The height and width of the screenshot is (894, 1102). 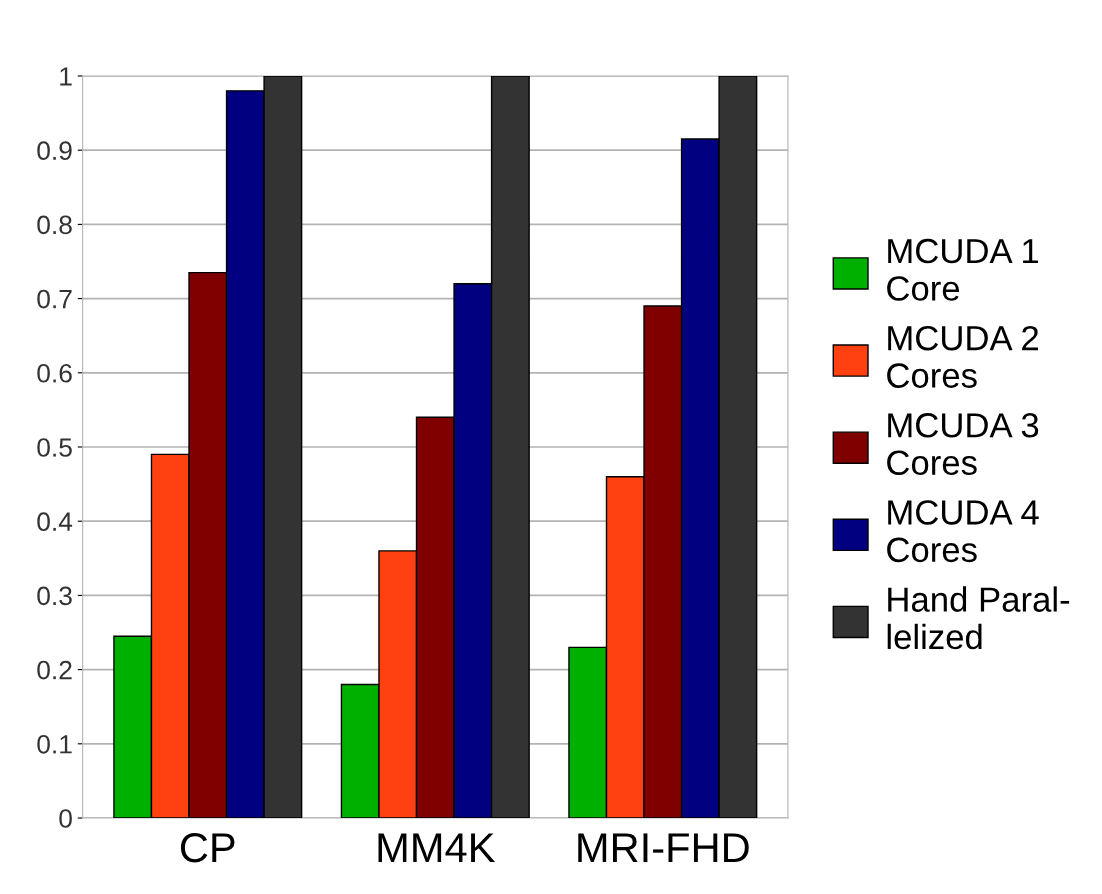 I want to click on y-tick-label: 0.2, so click(x=54, y=670).